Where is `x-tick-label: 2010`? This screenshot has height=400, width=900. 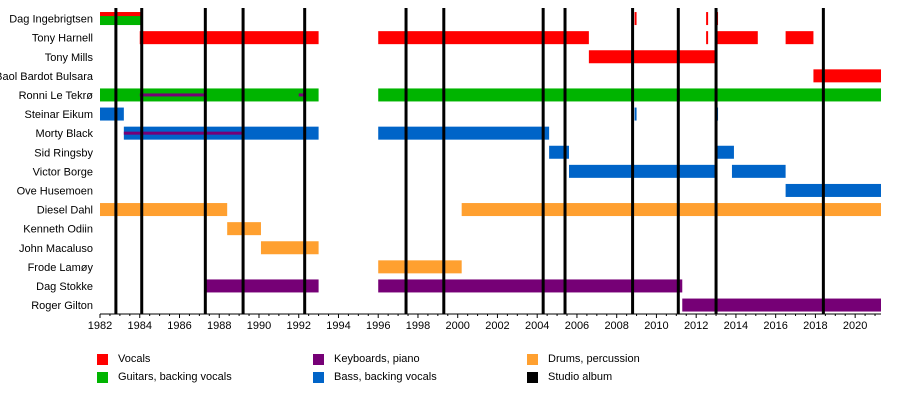
x-tick-label: 2010 is located at coordinates (656, 326).